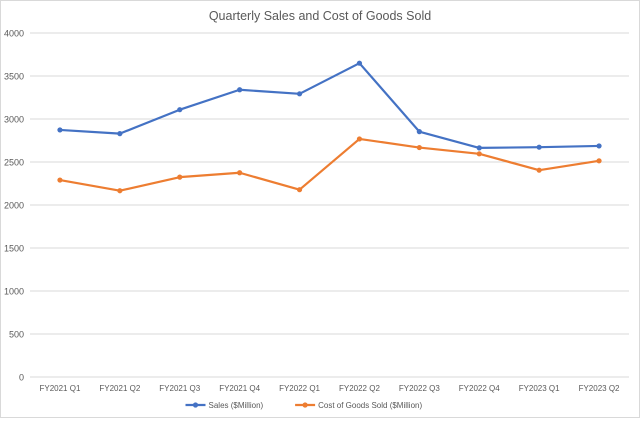 The image size is (640, 422). I want to click on legend-label: Cost of Goods Sold ($Million), so click(370, 405).